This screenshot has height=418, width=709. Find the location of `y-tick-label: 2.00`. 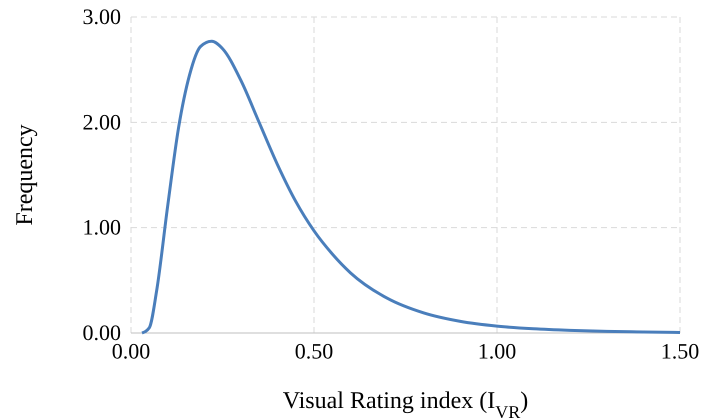

y-tick-label: 2.00 is located at coordinates (101, 121).